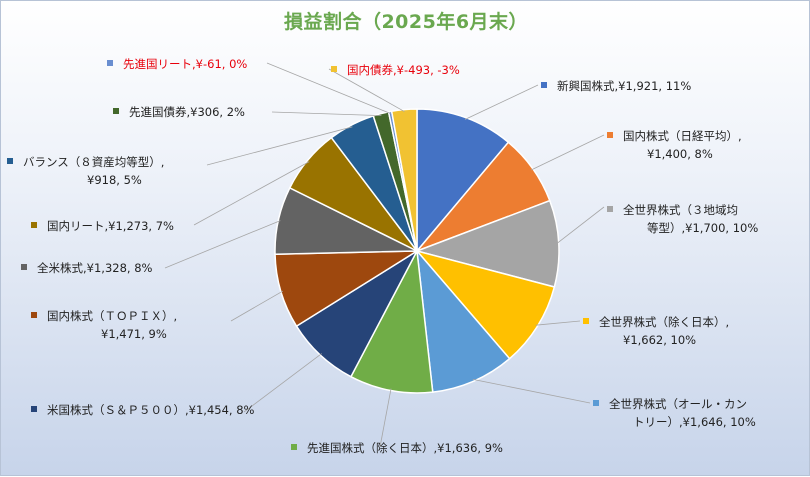 This screenshot has height=477, width=810. I want to click on data-label: 全世界株式（除く日本）, ¥1,662, 10%, so click(656, 331).